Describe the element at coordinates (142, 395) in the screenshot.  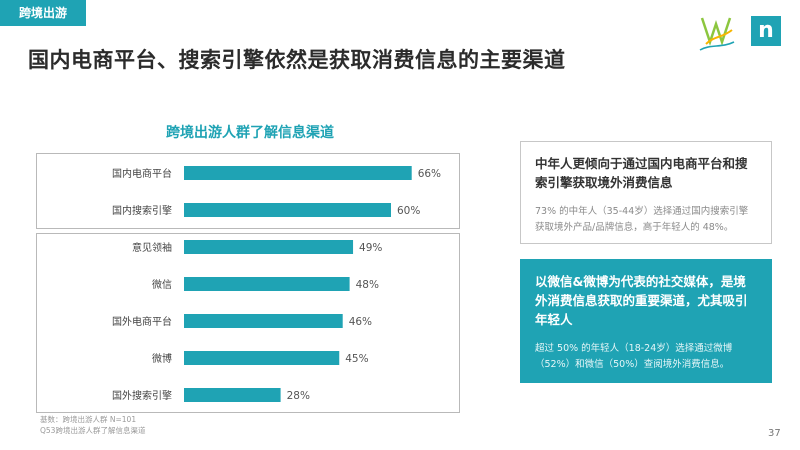
I see `category-label: 国外搜索引擎` at that location.